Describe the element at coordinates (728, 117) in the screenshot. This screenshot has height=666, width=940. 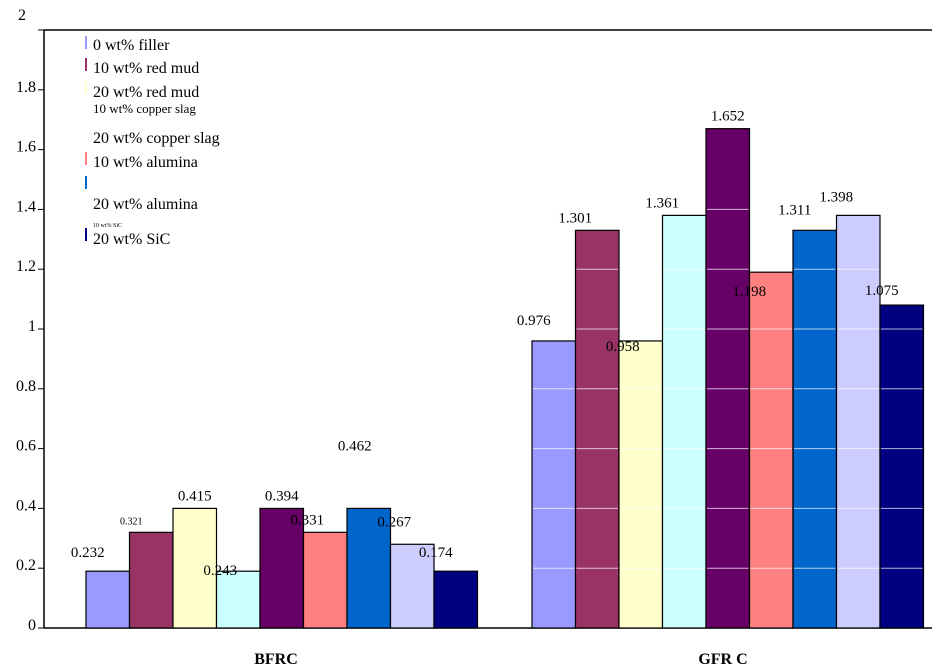
I see `bar-value-label: 1.652` at that location.